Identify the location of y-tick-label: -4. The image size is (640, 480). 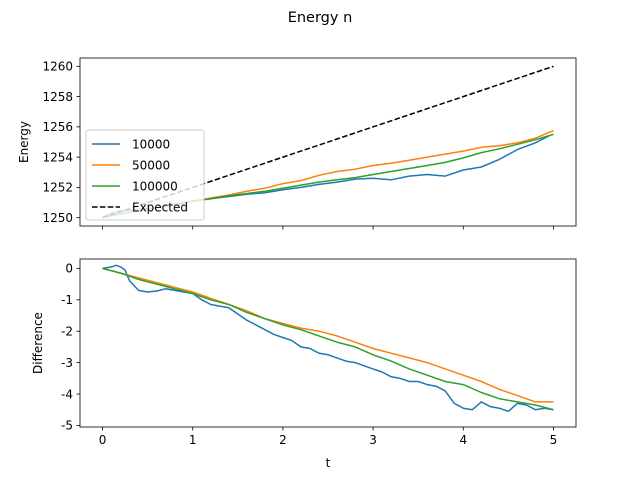
(67, 394).